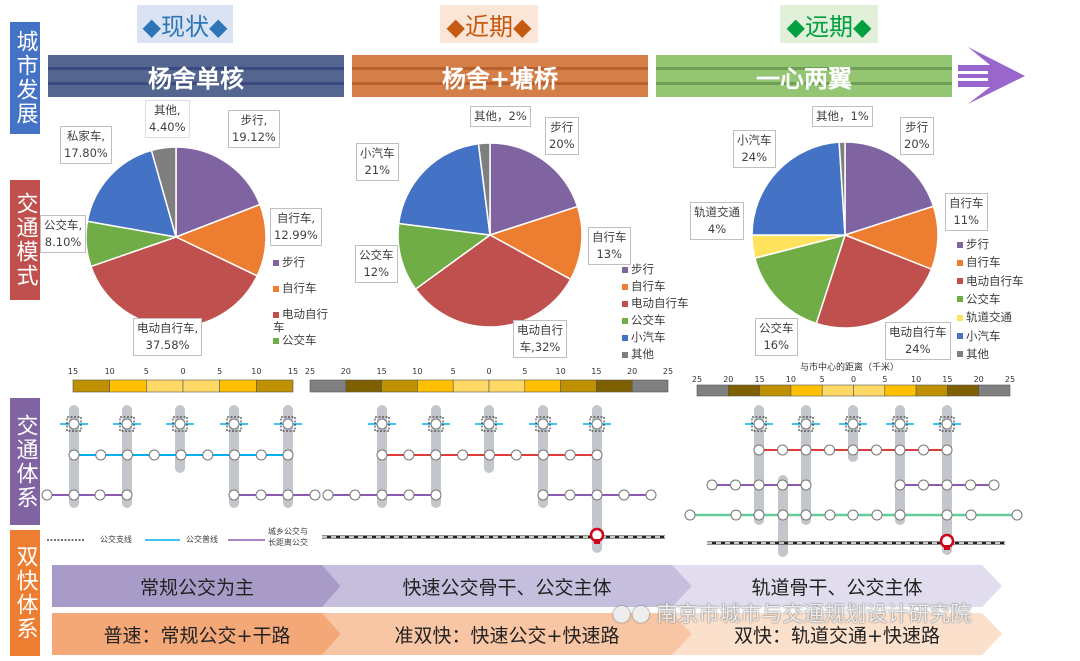  I want to click on banner-near: 杨舍+塘桥, so click(500, 76).